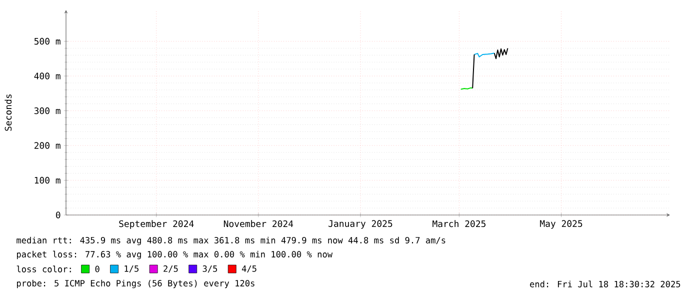  I want to click on text: median rtt: 435.9 ms avg 480.8 ms max 361.8 ms min 479.9 ms now 44.8 ms sd 9.7 am/s, so click(231, 241).